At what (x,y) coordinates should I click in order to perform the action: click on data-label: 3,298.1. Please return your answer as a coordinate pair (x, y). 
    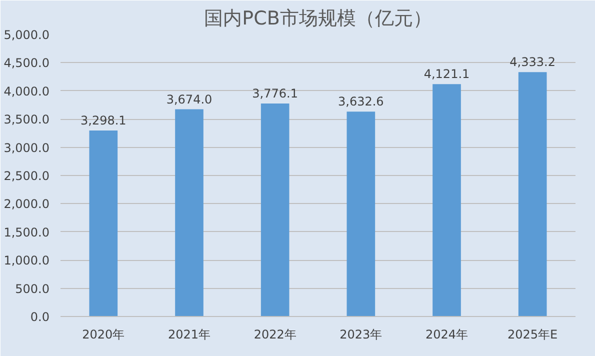
    Looking at the image, I should click on (103, 120).